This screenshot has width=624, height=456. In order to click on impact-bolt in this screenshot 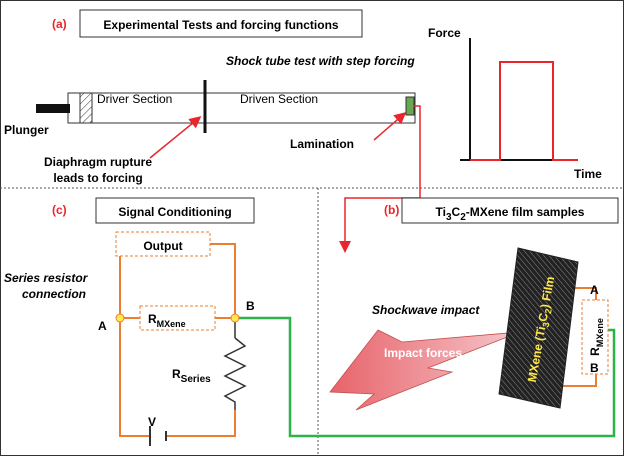, I will do `click(425, 370)`.